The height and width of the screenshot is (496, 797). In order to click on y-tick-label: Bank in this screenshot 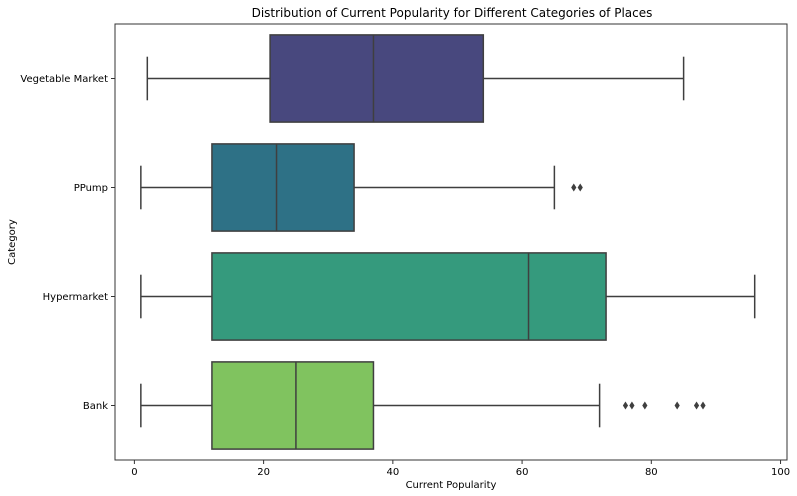, I will do `click(95, 406)`.